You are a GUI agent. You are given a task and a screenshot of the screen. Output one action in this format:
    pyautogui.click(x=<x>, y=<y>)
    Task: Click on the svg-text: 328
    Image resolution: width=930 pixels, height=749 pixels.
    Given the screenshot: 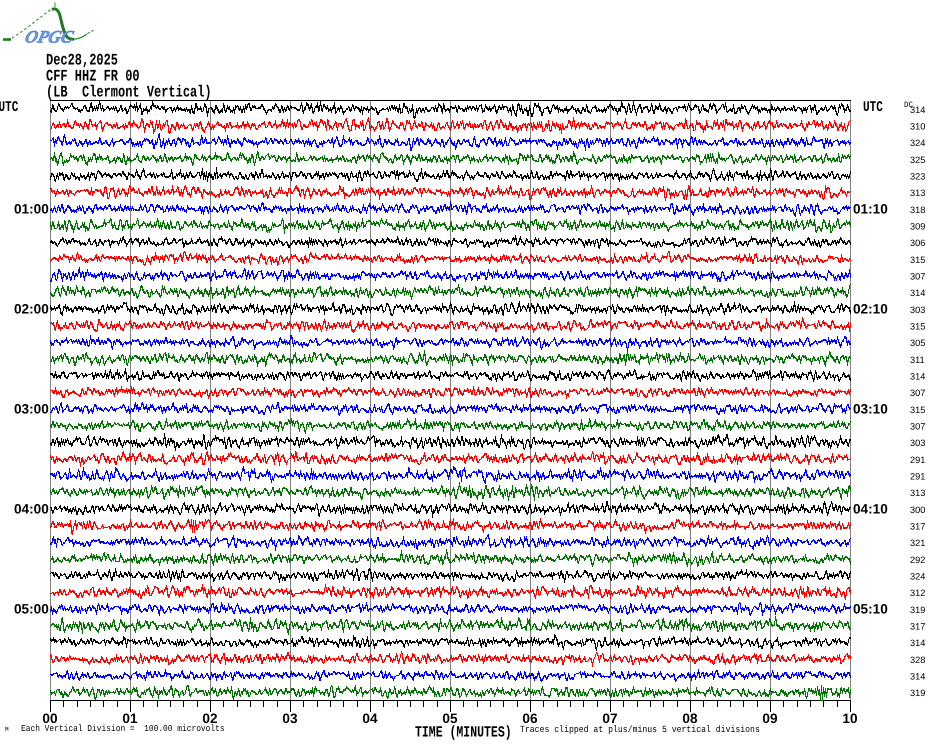 What is the action you would take?
    pyautogui.click(x=917, y=660)
    